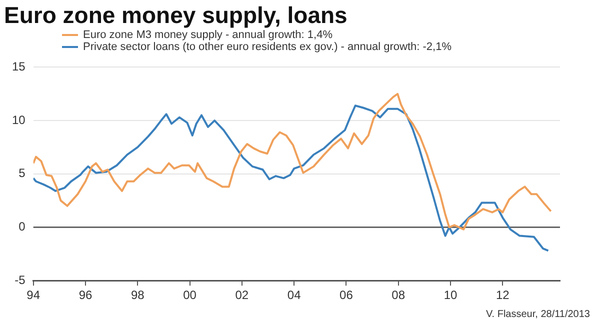 The height and width of the screenshot is (322, 600). What do you see at coordinates (347, 295) in the screenshot?
I see `x-tick-label: 06` at bounding box center [347, 295].